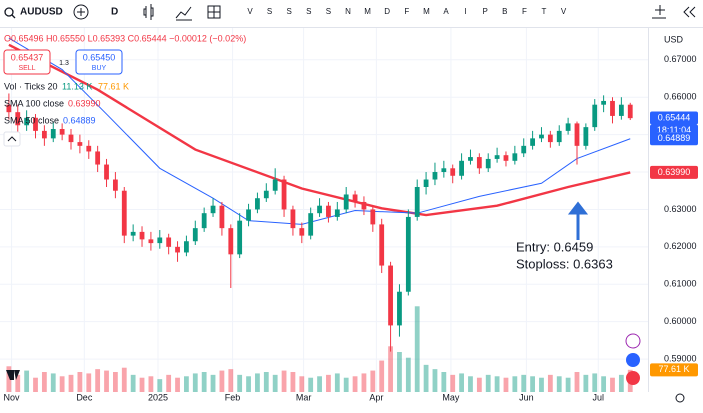 The image size is (703, 413). What do you see at coordinates (9, 12) in the screenshot?
I see `search-icon` at bounding box center [9, 12].